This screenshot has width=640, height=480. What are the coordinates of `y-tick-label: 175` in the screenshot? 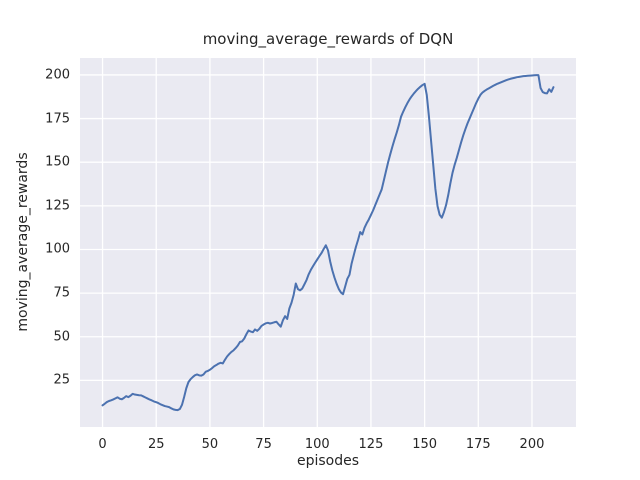 It's located at (57, 119).